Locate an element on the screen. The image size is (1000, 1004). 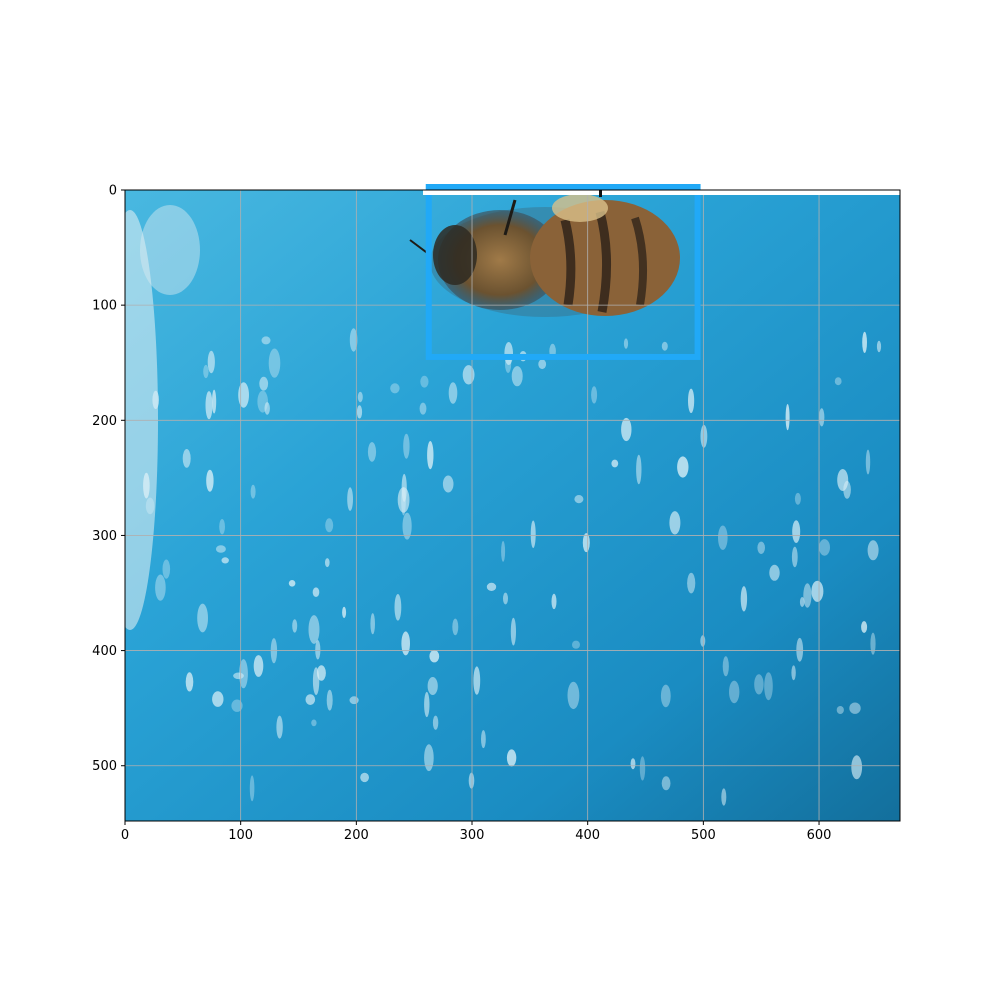
x-tick-label: 200 is located at coordinates (356, 835).